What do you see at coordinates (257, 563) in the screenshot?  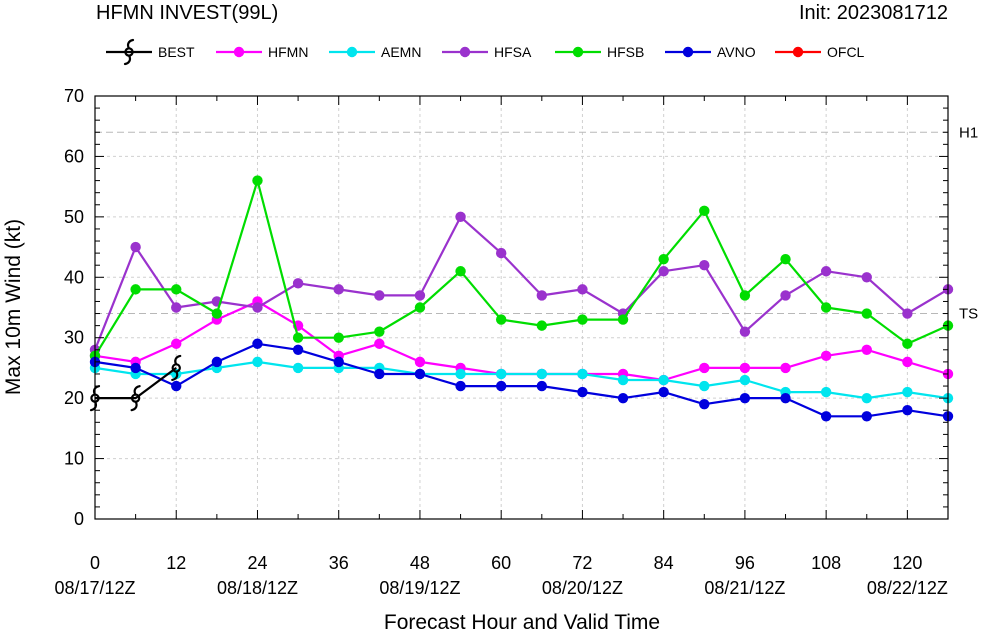 I see `x-tick-label: 24` at bounding box center [257, 563].